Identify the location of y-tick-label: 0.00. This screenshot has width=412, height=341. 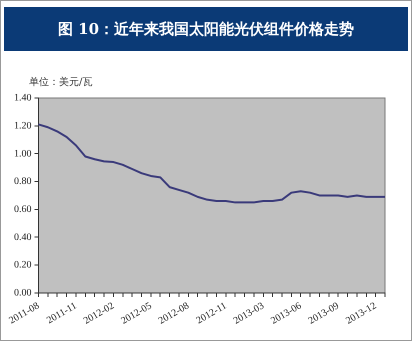
(23, 293).